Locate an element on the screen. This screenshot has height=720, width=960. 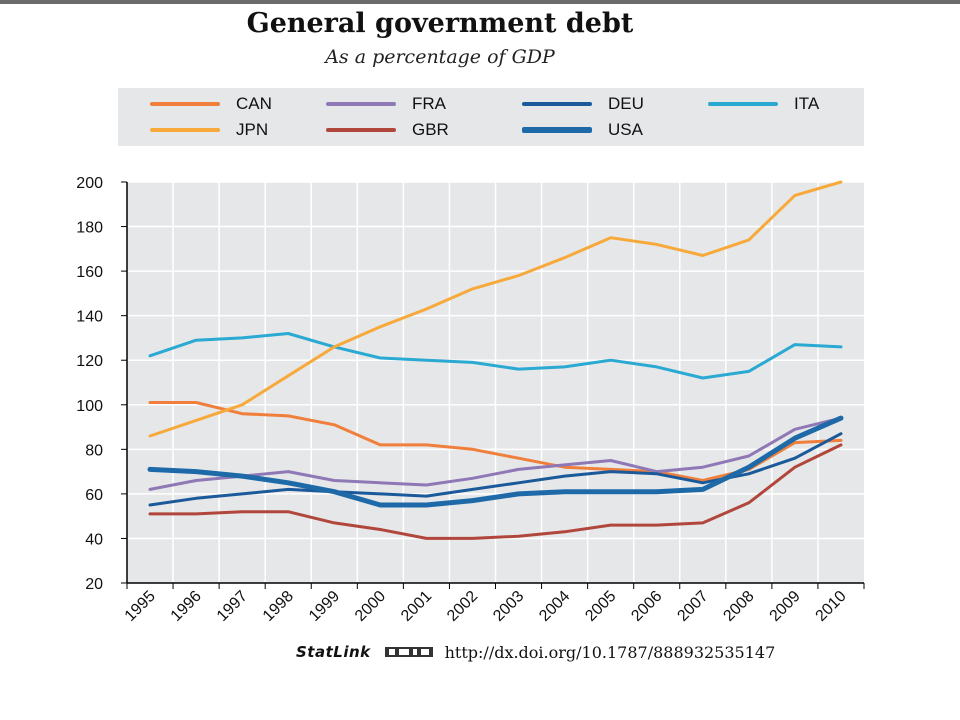
x-tick-label-2002: 2002 is located at coordinates (462, 606).